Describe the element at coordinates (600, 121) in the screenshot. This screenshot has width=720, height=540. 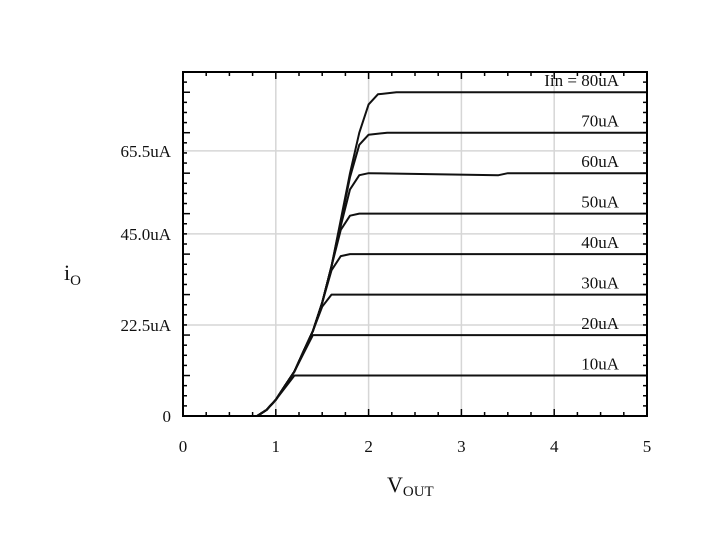
I see `curve-label-70ua: 70uA` at that location.